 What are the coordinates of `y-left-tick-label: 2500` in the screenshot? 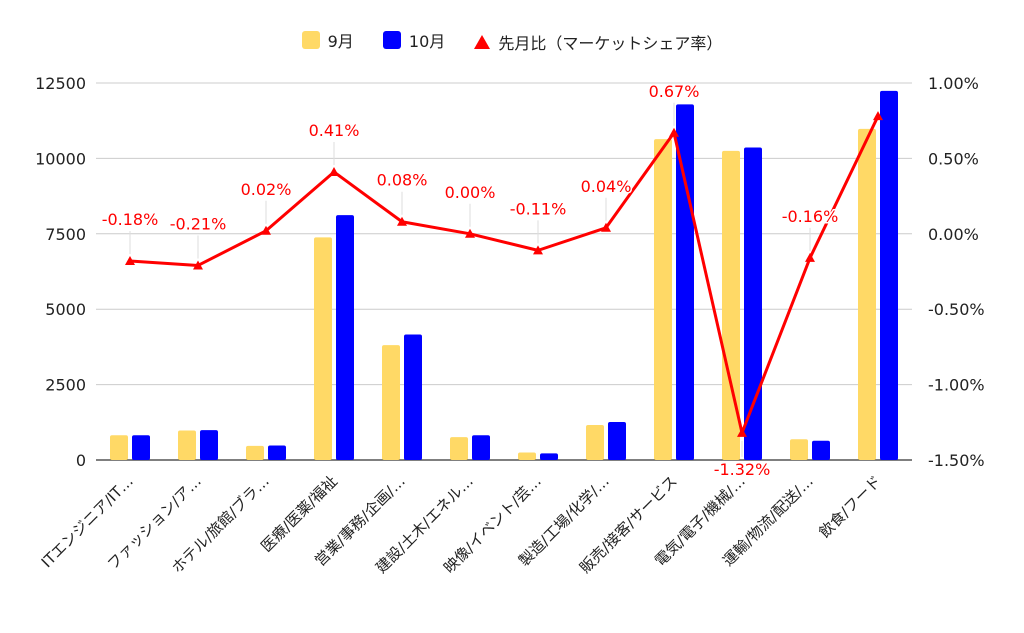 It's located at (65, 385).